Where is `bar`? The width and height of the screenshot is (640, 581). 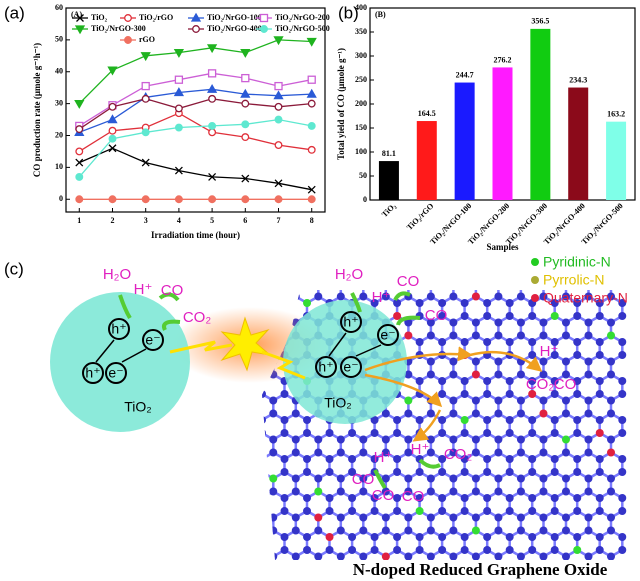
bar is located at coordinates (616, 160).